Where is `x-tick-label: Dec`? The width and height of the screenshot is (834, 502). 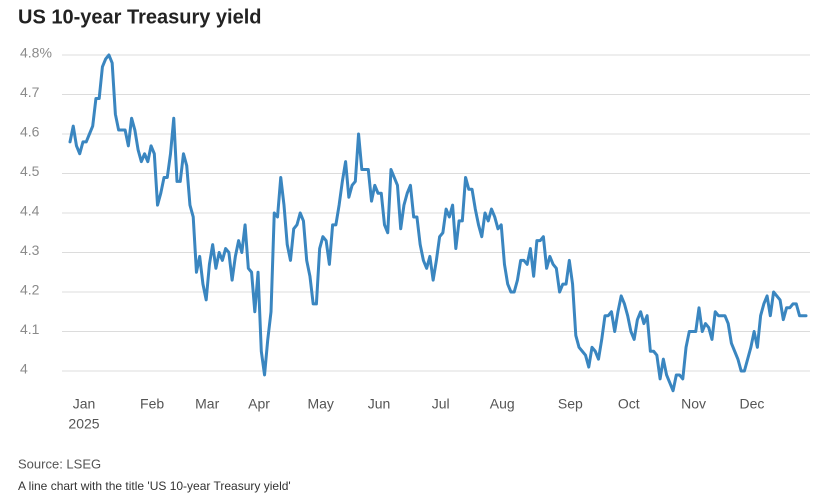
x-tick-label: Dec is located at coordinates (751, 404).